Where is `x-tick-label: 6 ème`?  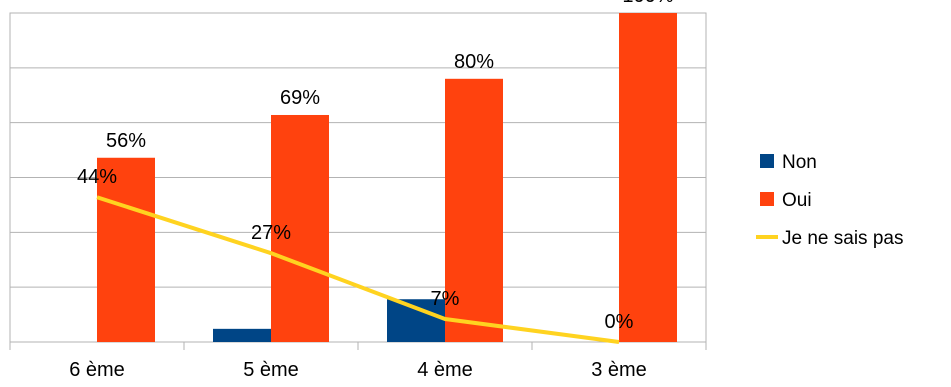 x-tick-label: 6 ème is located at coordinates (97, 370).